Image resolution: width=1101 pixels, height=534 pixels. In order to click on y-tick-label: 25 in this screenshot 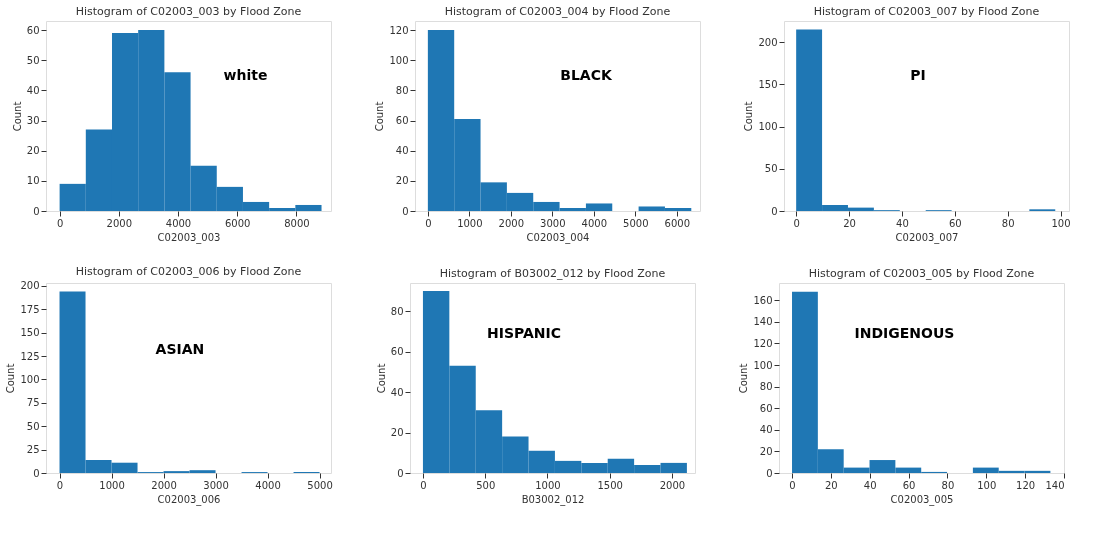, I will do `click(33, 450)`.